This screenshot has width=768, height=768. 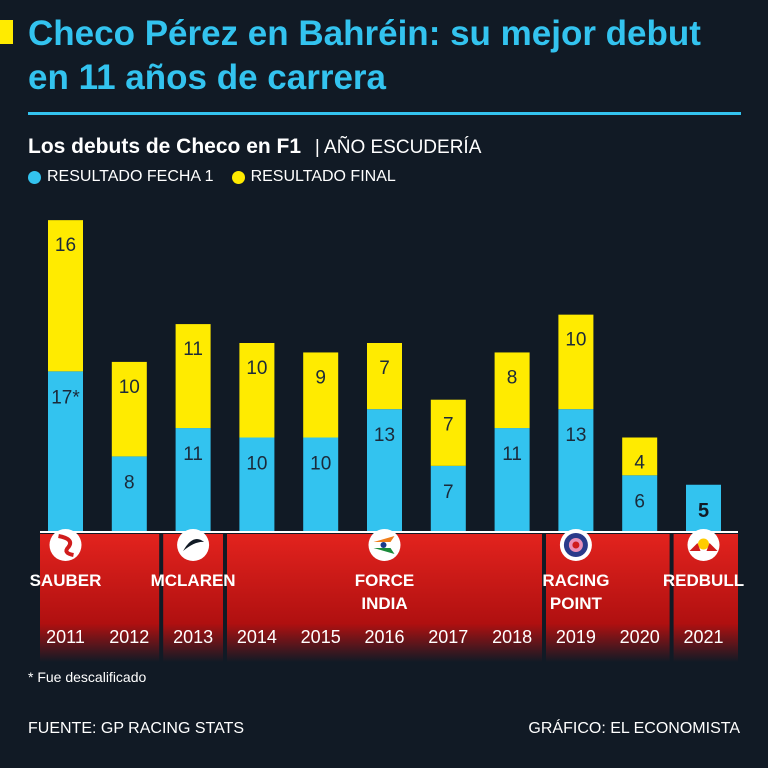 I want to click on legend: RESULTADO FECHA 1 RESULTADO FINAL, so click(x=212, y=177).